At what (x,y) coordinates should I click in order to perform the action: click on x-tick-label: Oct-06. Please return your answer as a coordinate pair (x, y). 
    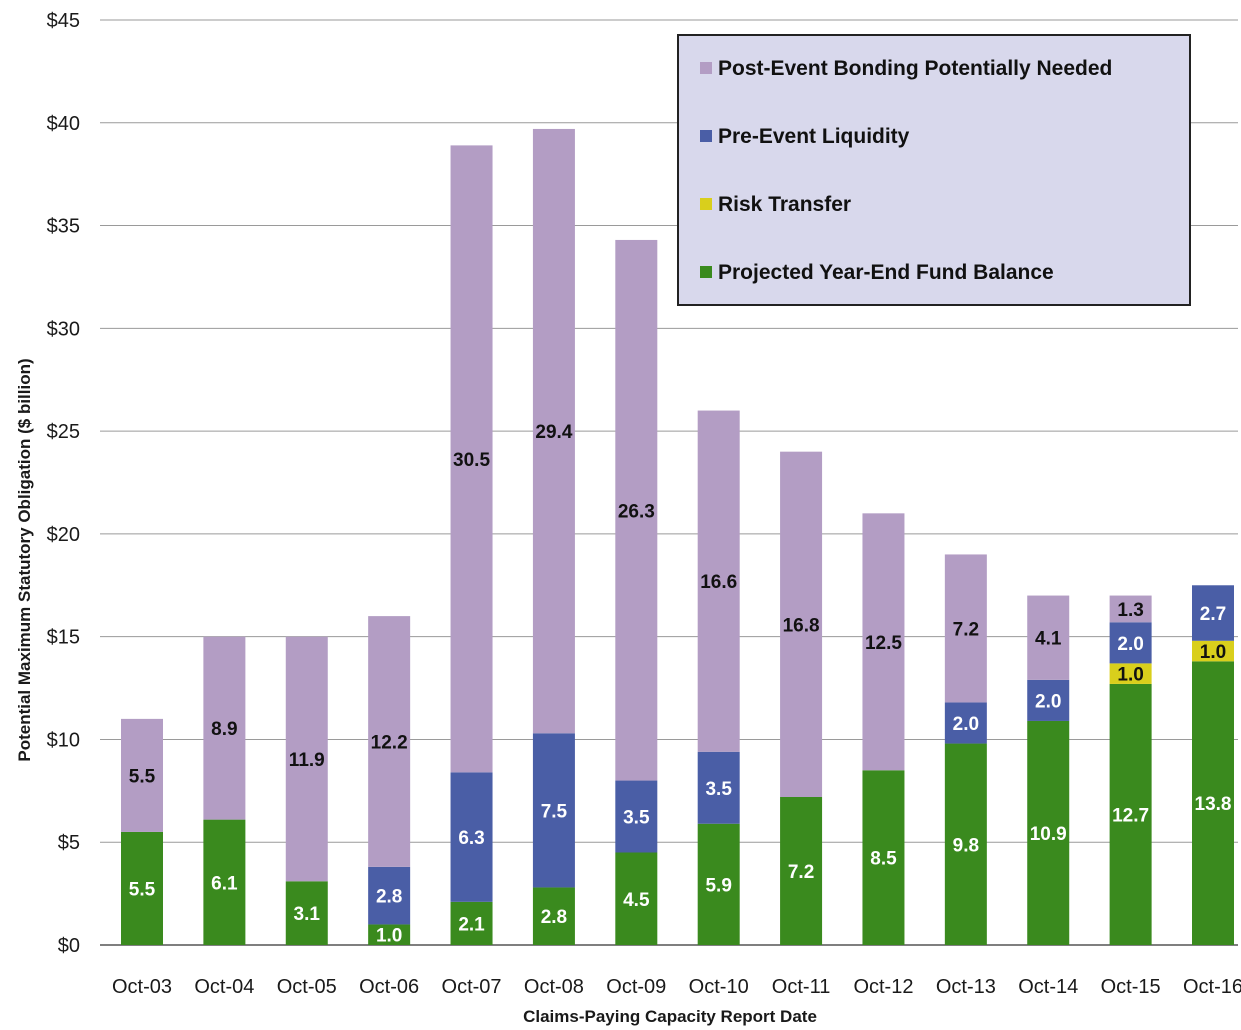
    Looking at the image, I should click on (389, 987).